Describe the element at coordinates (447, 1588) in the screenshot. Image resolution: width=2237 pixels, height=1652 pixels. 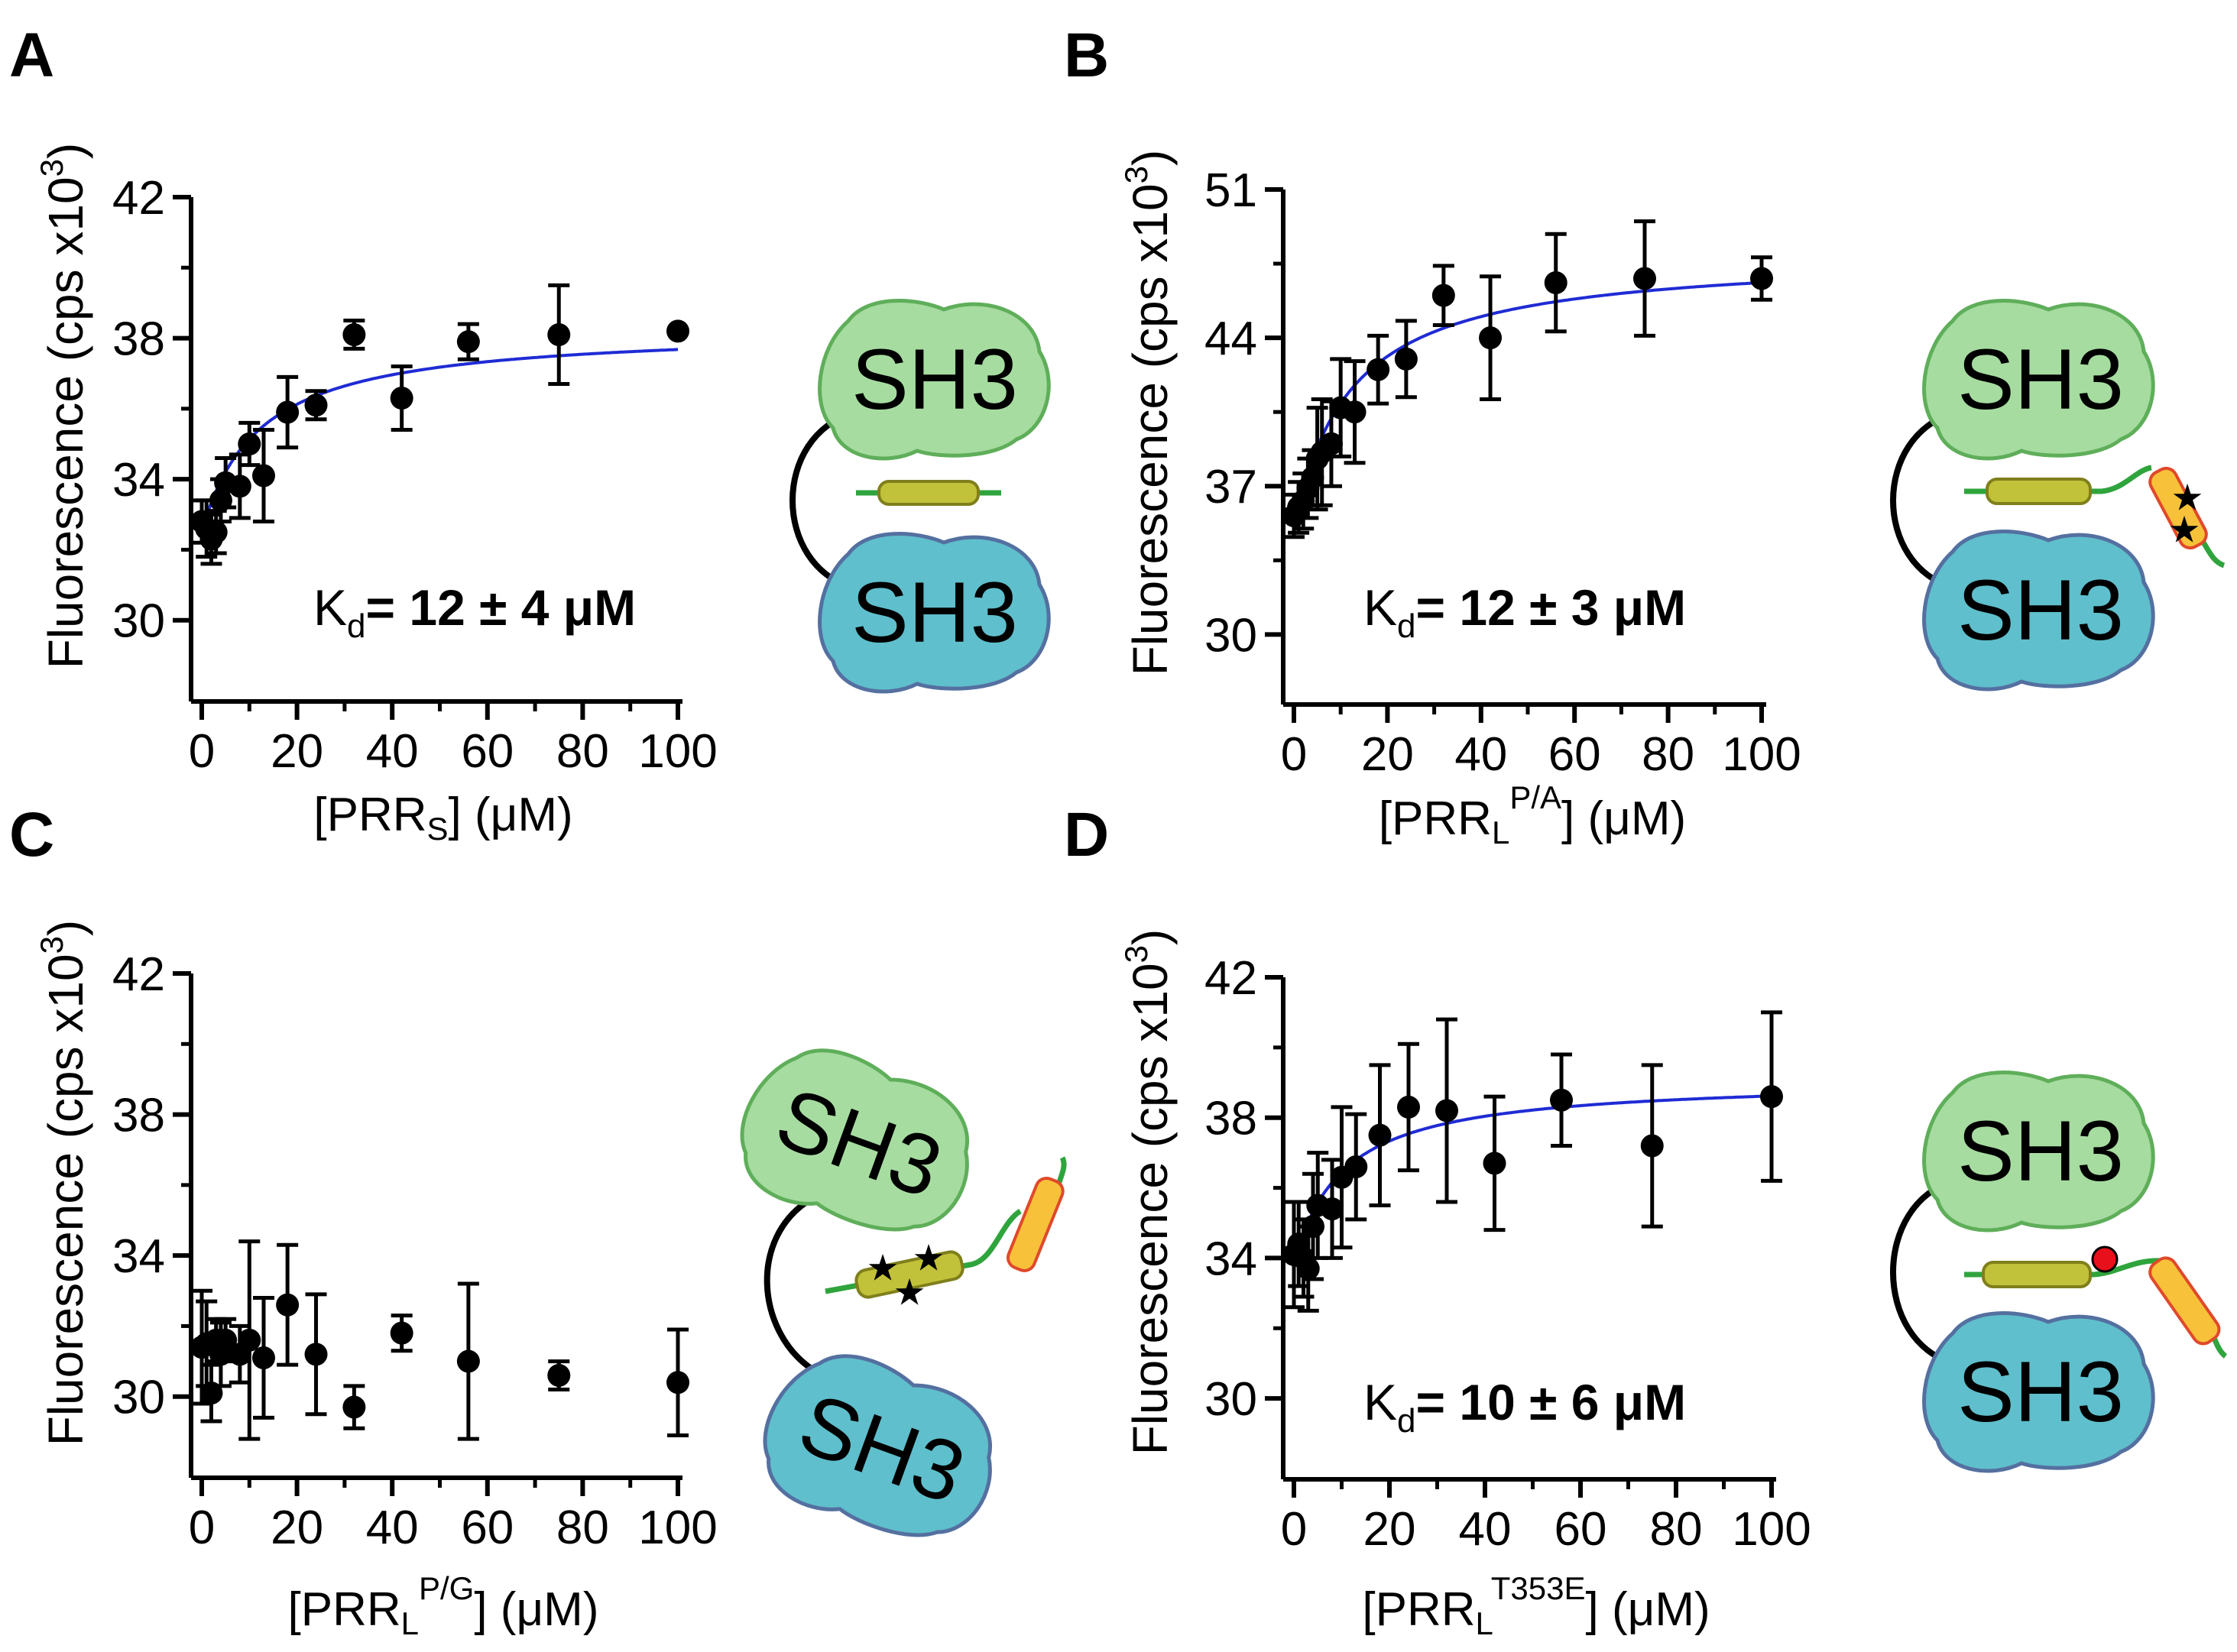
I see `xlabel-sup-c: P/G` at that location.